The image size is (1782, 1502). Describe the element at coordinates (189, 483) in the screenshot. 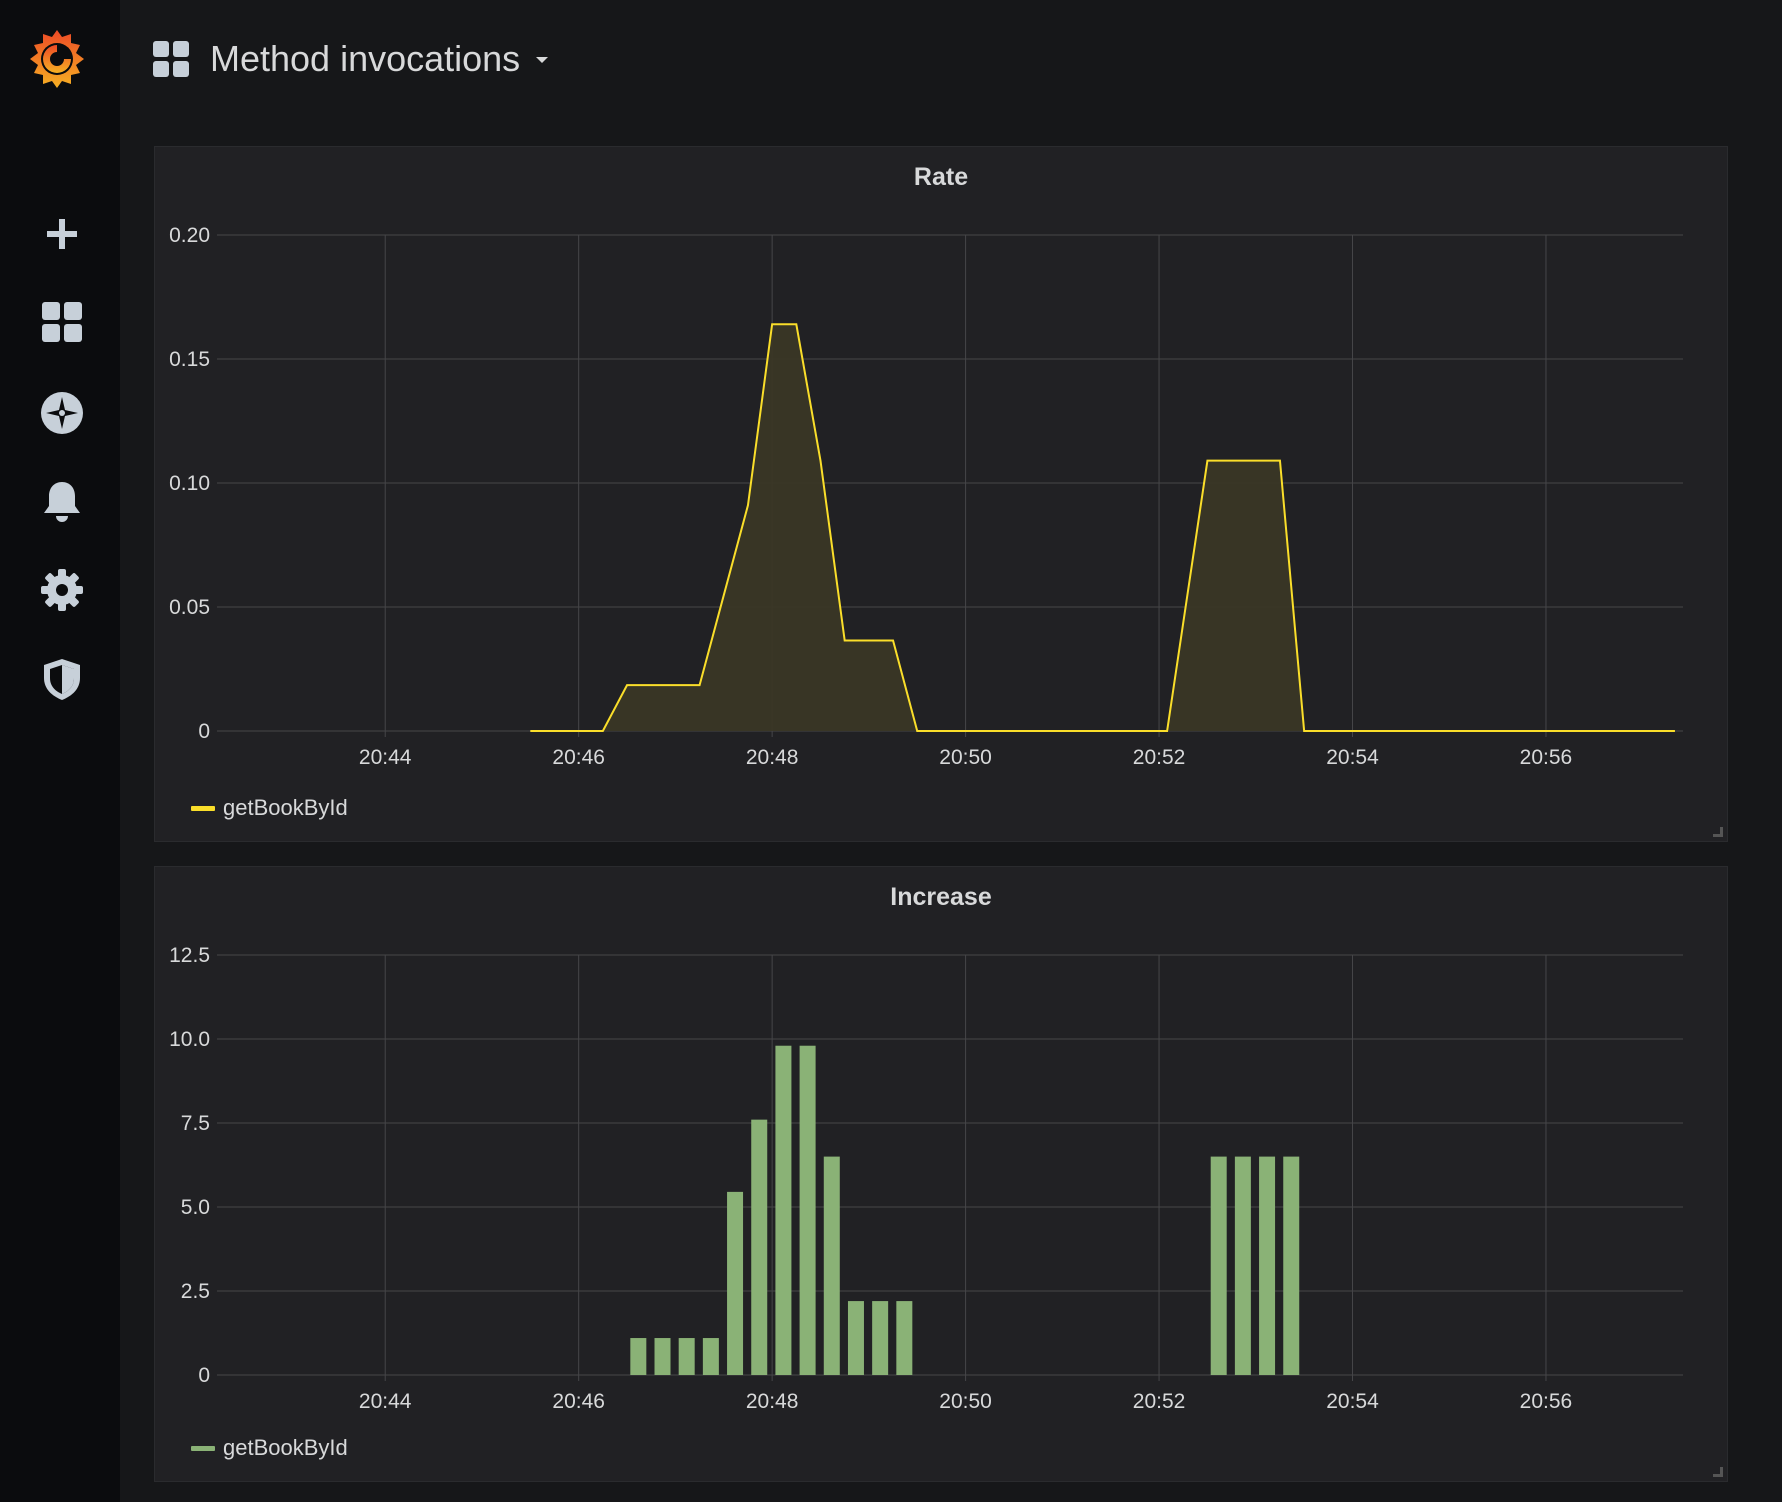

I see `y-tick-label: 0.10` at that location.